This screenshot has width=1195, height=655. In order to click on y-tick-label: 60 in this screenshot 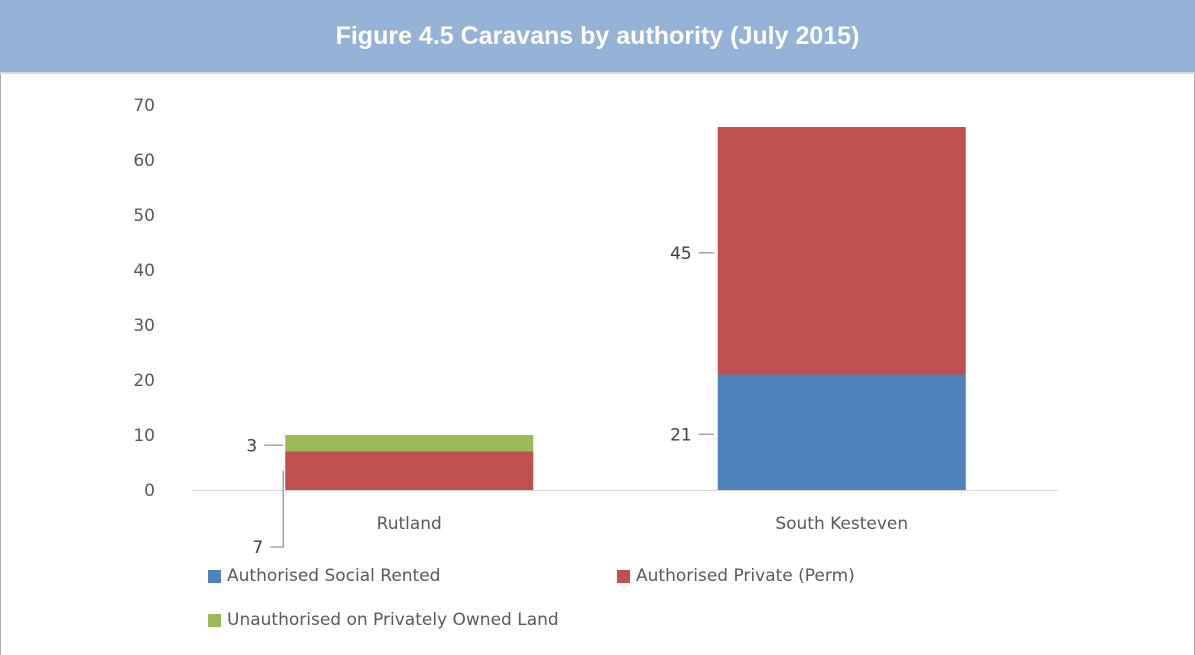, I will do `click(144, 161)`.